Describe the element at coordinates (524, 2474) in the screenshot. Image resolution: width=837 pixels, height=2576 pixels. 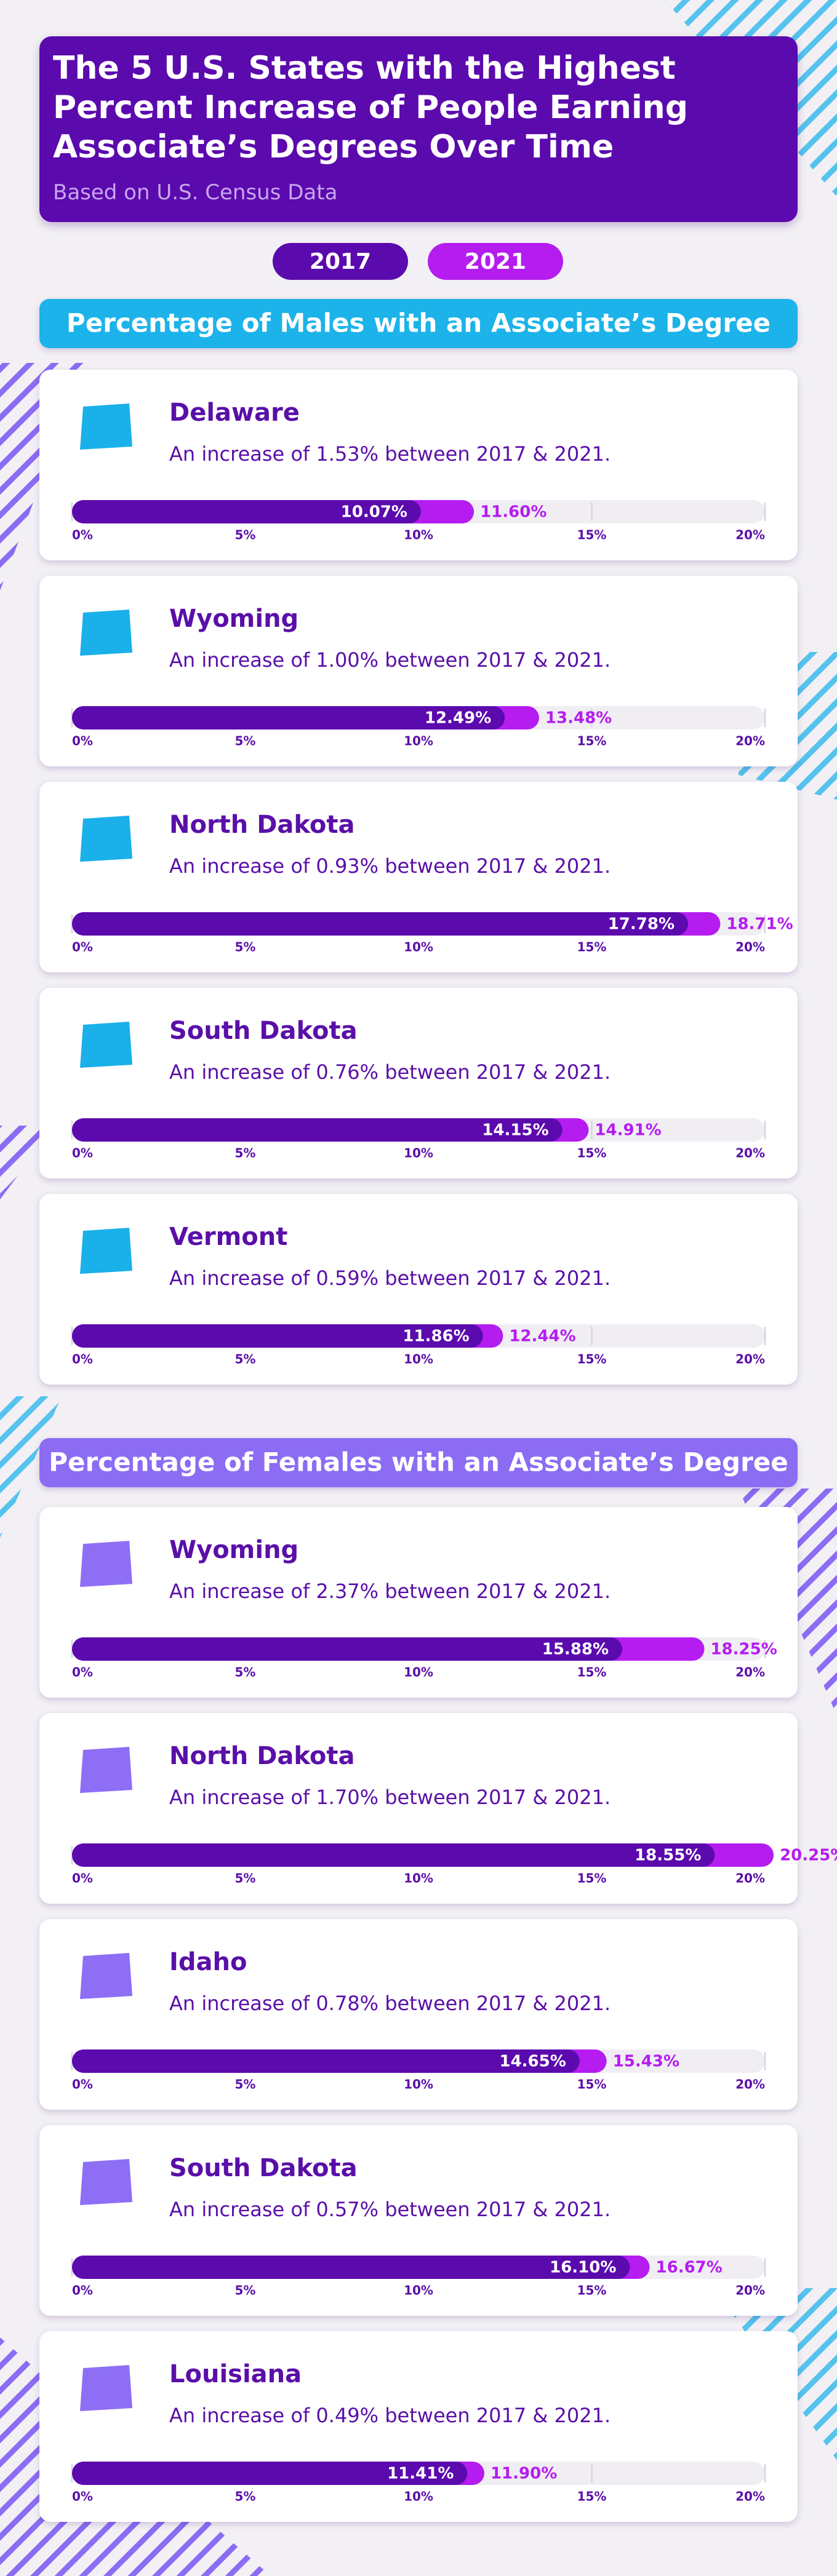
I see `value-label: 11.90%` at that location.